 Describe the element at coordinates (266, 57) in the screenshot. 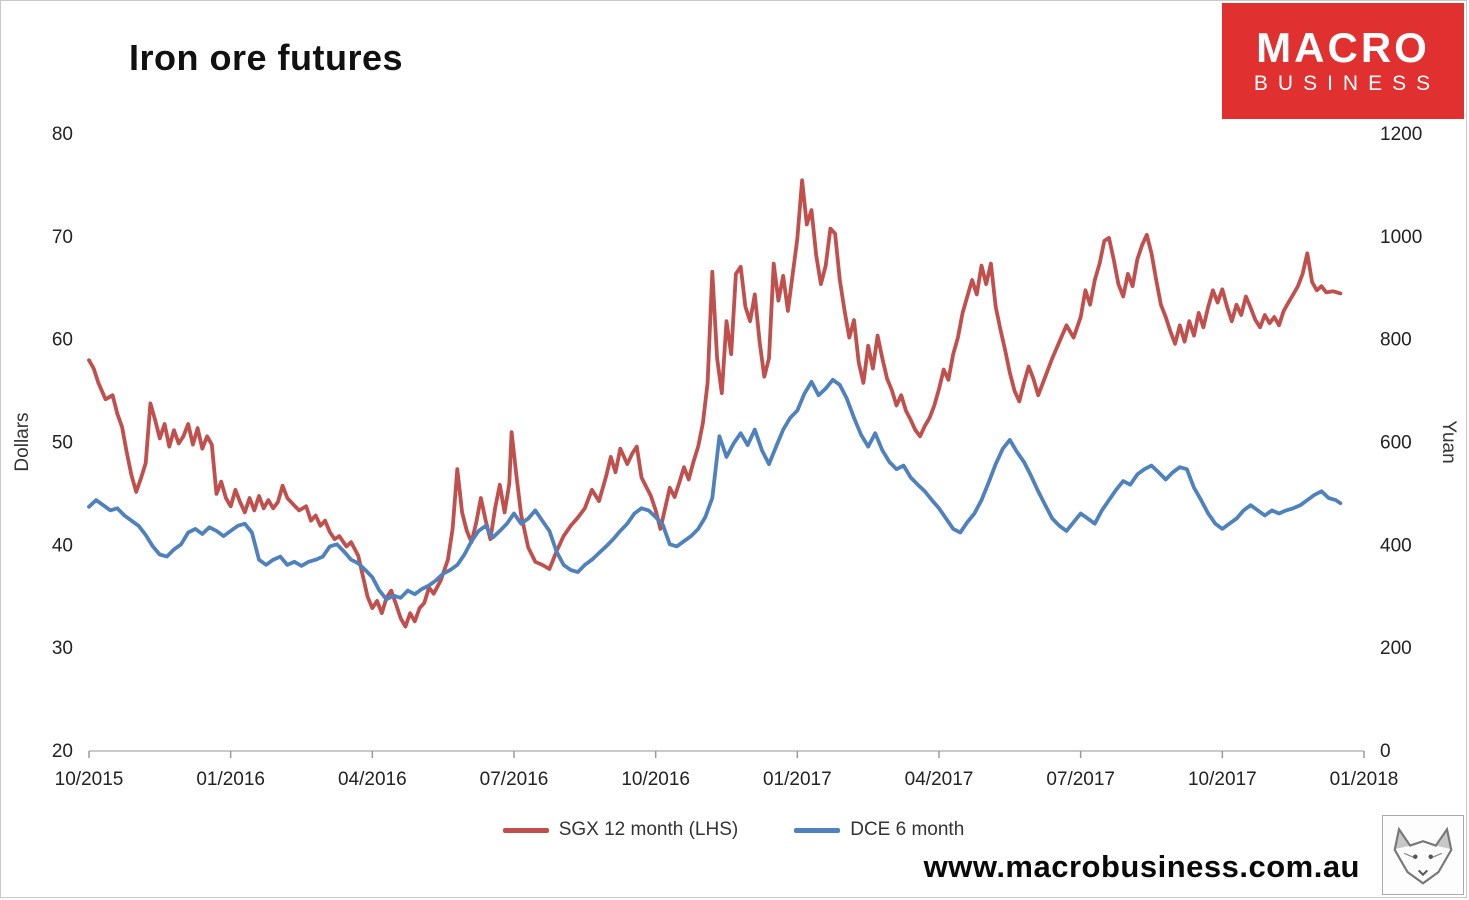

I see `chart-title: Iron ore futures` at that location.